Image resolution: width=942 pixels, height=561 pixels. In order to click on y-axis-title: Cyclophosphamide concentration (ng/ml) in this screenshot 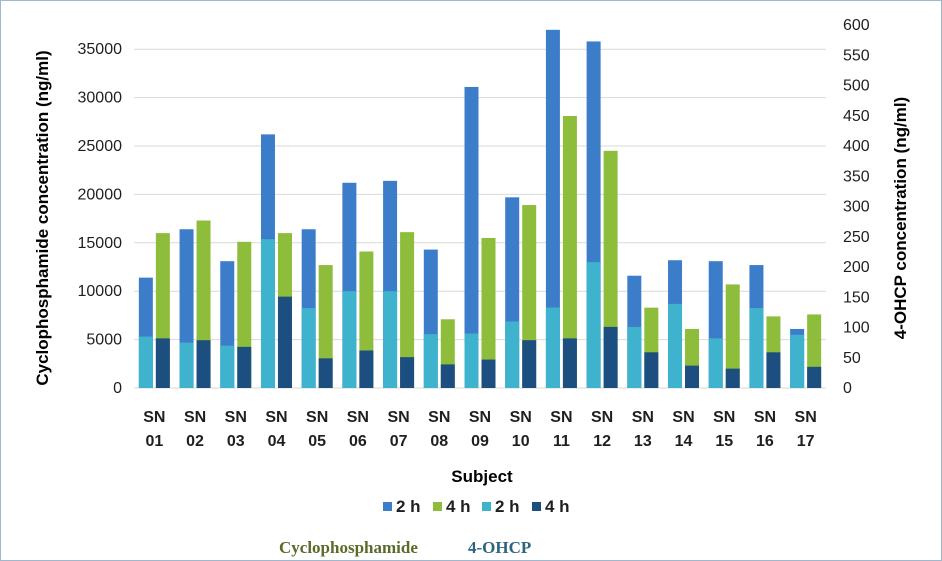, I will do `click(42, 217)`.